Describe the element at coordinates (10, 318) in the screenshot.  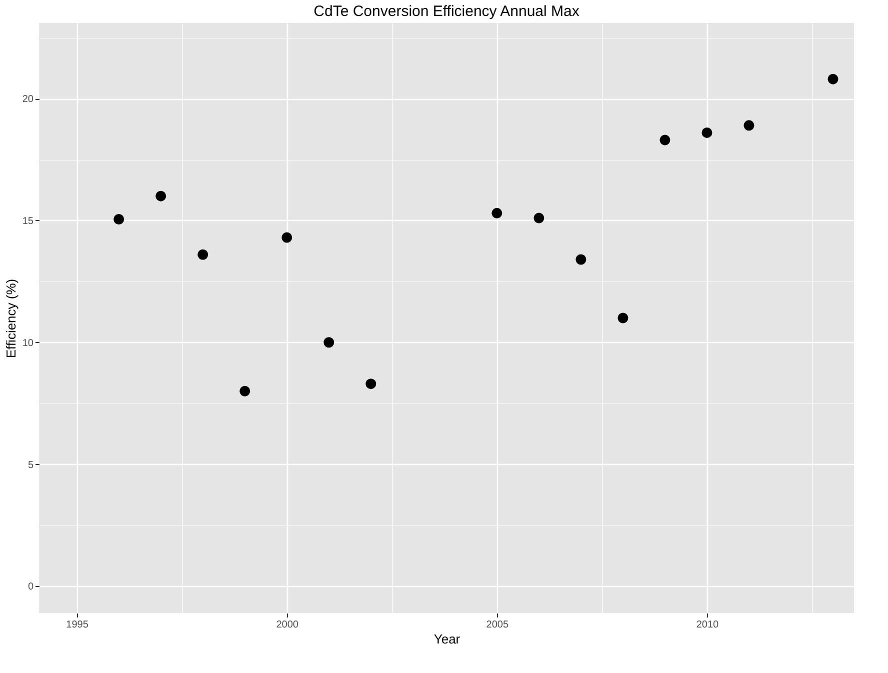
I see `y-axis-title: Efficiency (%)` at that location.